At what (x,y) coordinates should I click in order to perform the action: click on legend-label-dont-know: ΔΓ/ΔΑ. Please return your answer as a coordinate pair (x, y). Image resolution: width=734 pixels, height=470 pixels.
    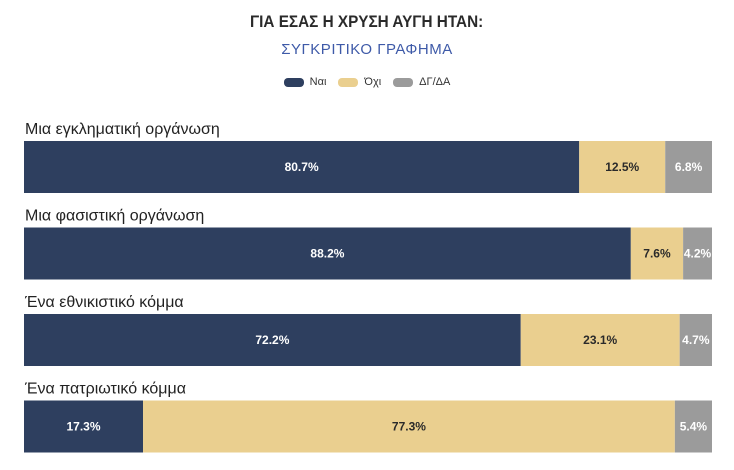
    Looking at the image, I should click on (435, 82).